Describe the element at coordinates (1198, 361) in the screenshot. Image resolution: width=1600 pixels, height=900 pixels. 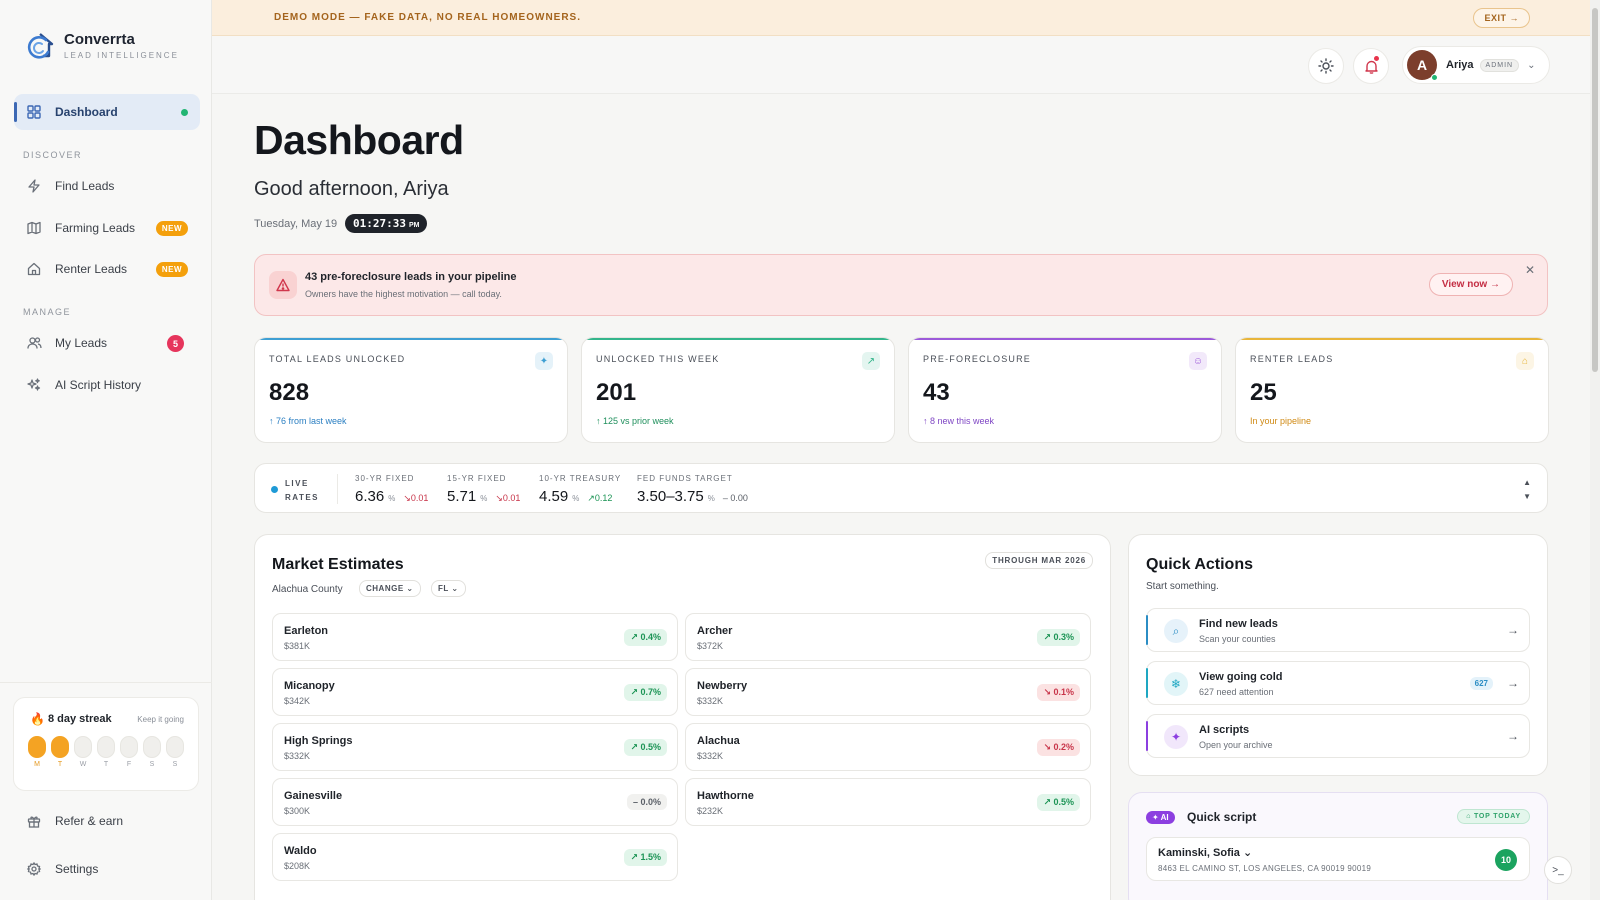
I see `stat-icon: ☺` at that location.